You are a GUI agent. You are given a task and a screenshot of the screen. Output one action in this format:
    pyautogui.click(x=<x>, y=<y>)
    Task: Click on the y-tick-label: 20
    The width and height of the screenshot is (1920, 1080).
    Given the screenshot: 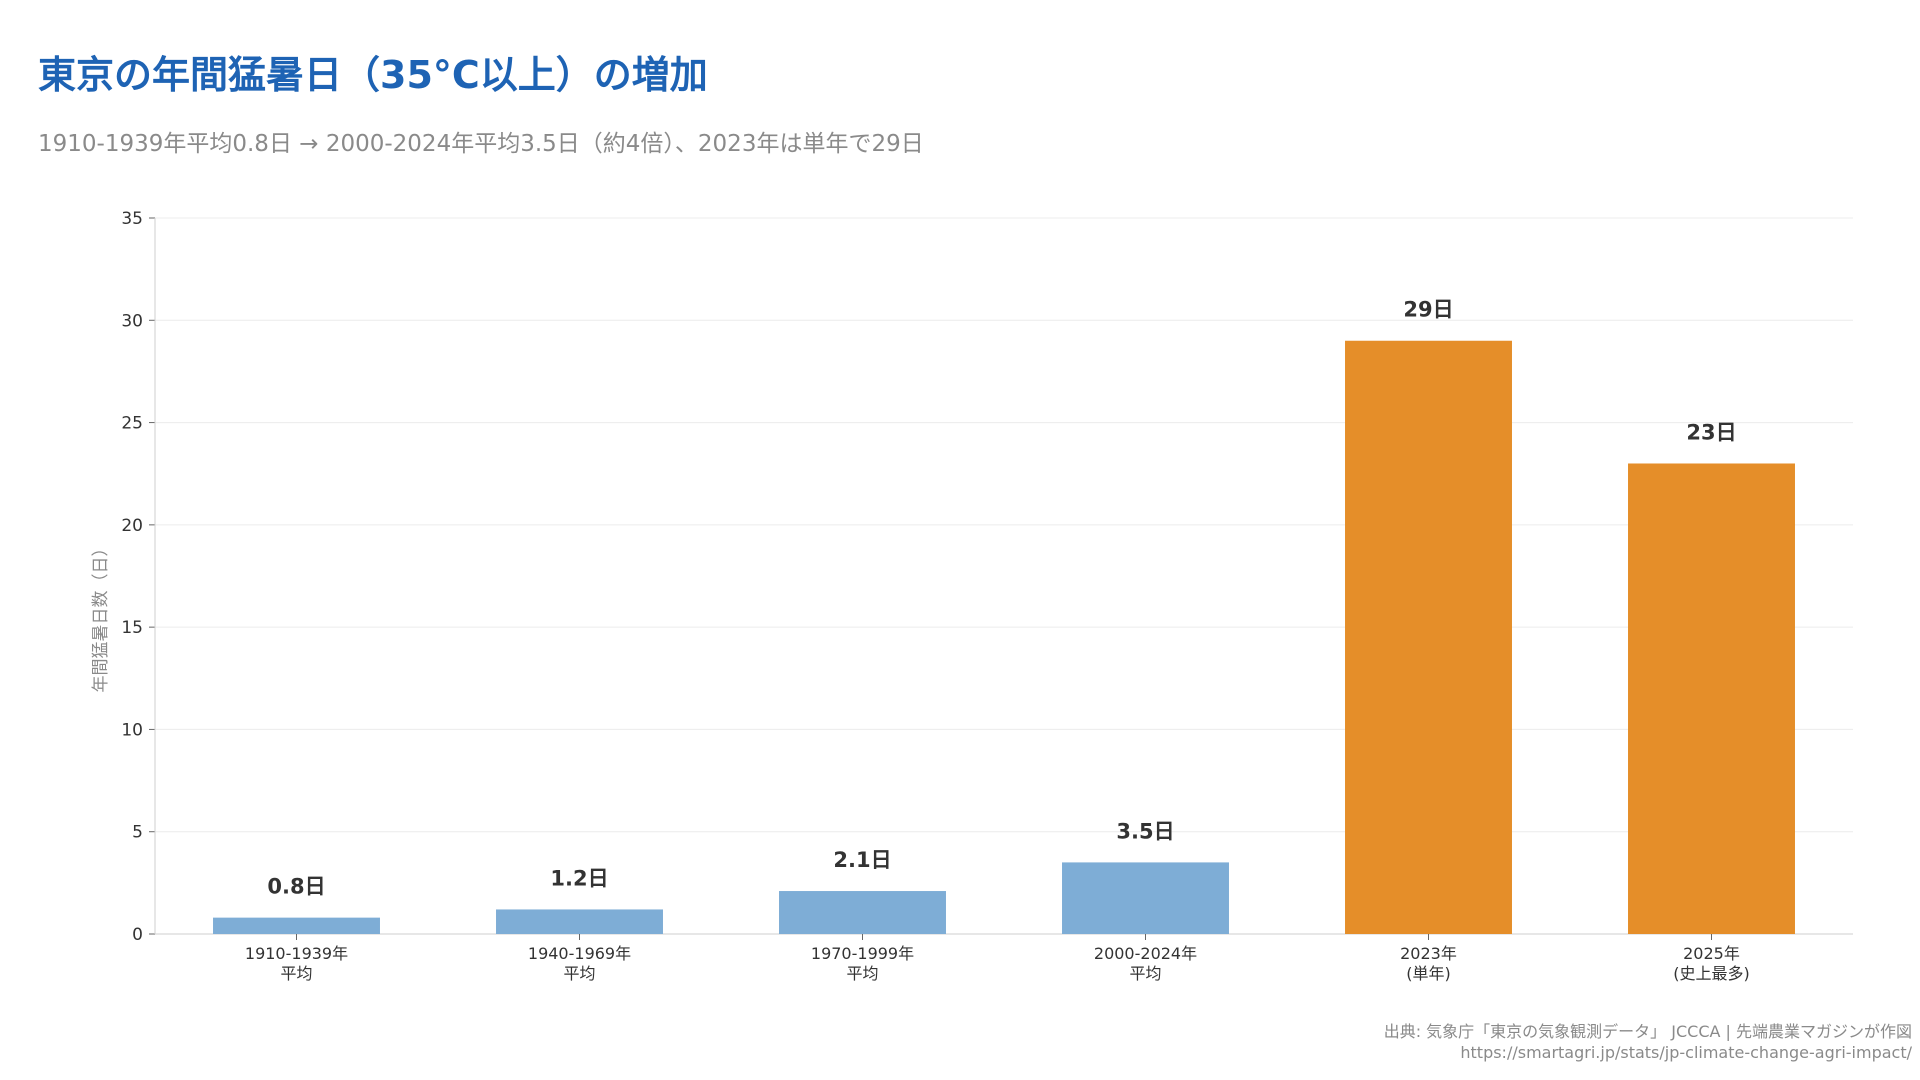 What is the action you would take?
    pyautogui.click(x=132, y=526)
    